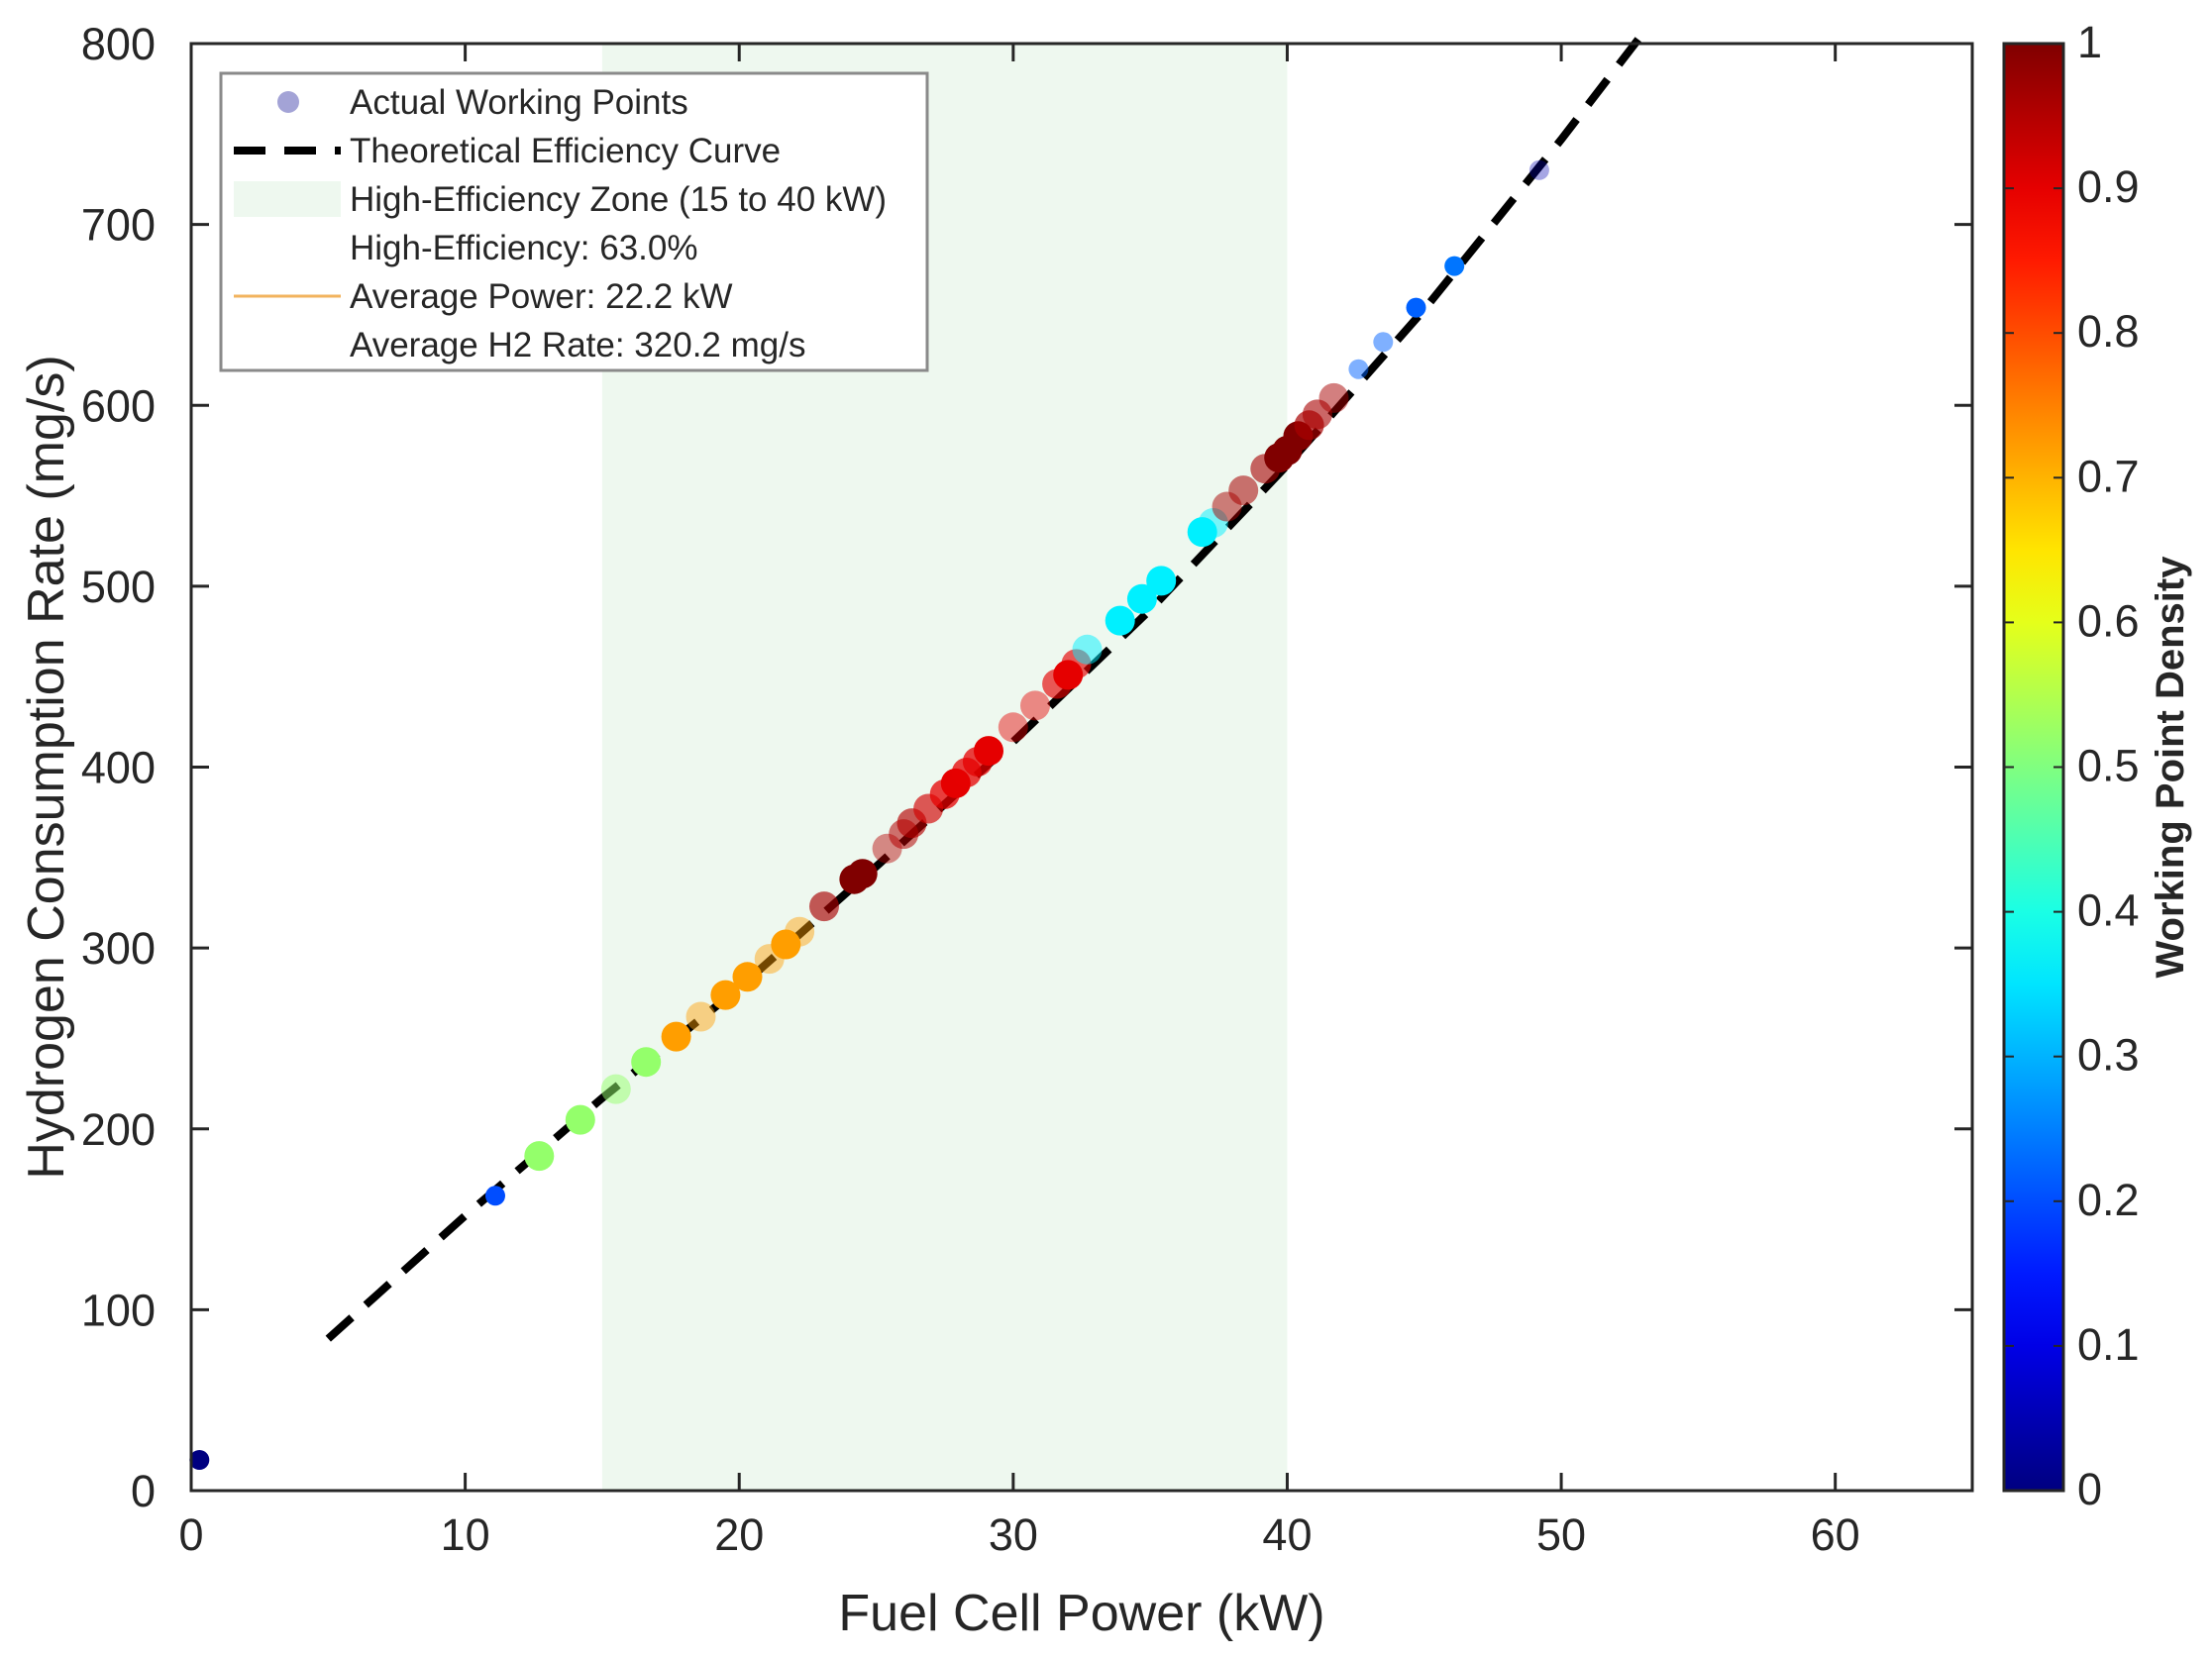  I want to click on y-tick-label: 200, so click(118, 1130).